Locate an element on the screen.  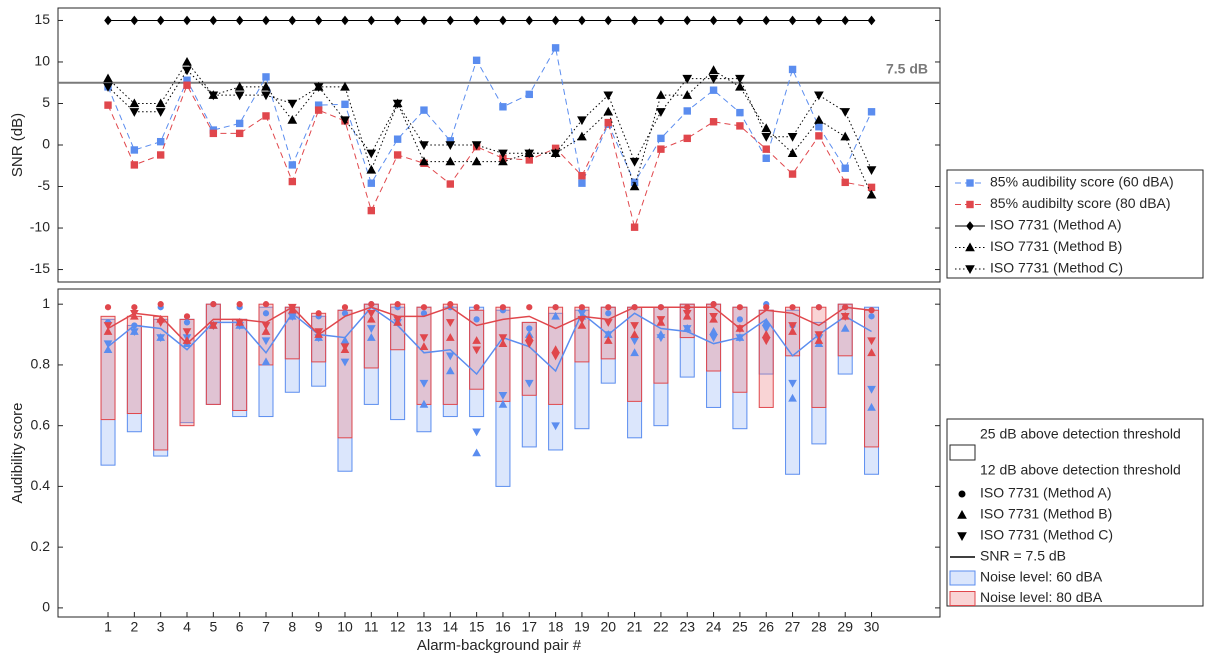
legend-label: 12 dB above detection threshold is located at coordinates (1080, 470).